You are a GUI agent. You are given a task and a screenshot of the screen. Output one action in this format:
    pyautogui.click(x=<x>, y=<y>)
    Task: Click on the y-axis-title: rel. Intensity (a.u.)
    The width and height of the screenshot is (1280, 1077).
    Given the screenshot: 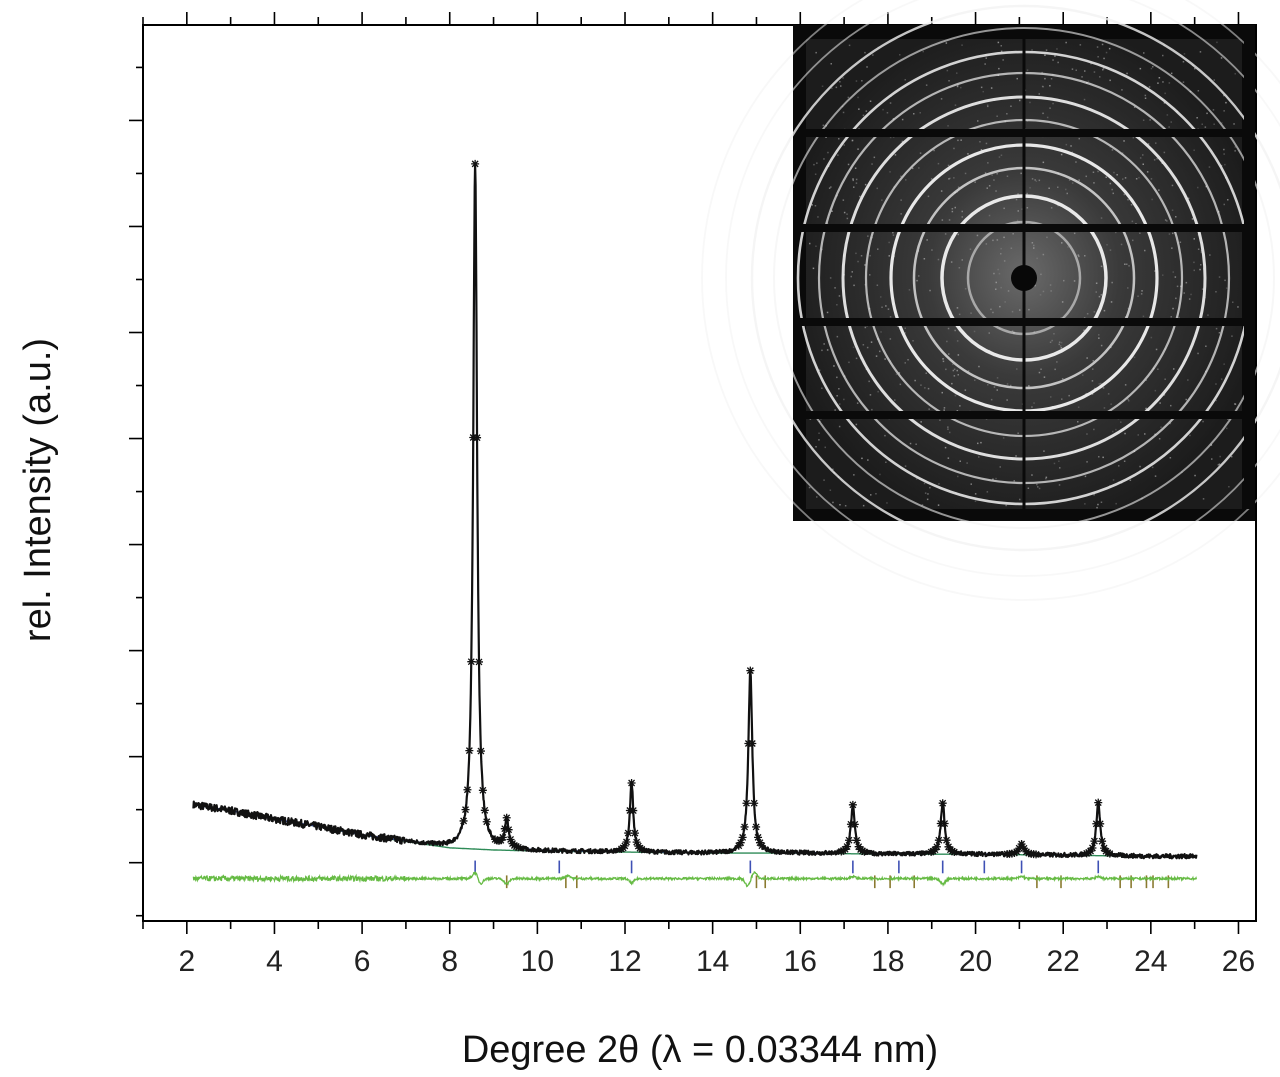 What is the action you would take?
    pyautogui.click(x=38, y=490)
    